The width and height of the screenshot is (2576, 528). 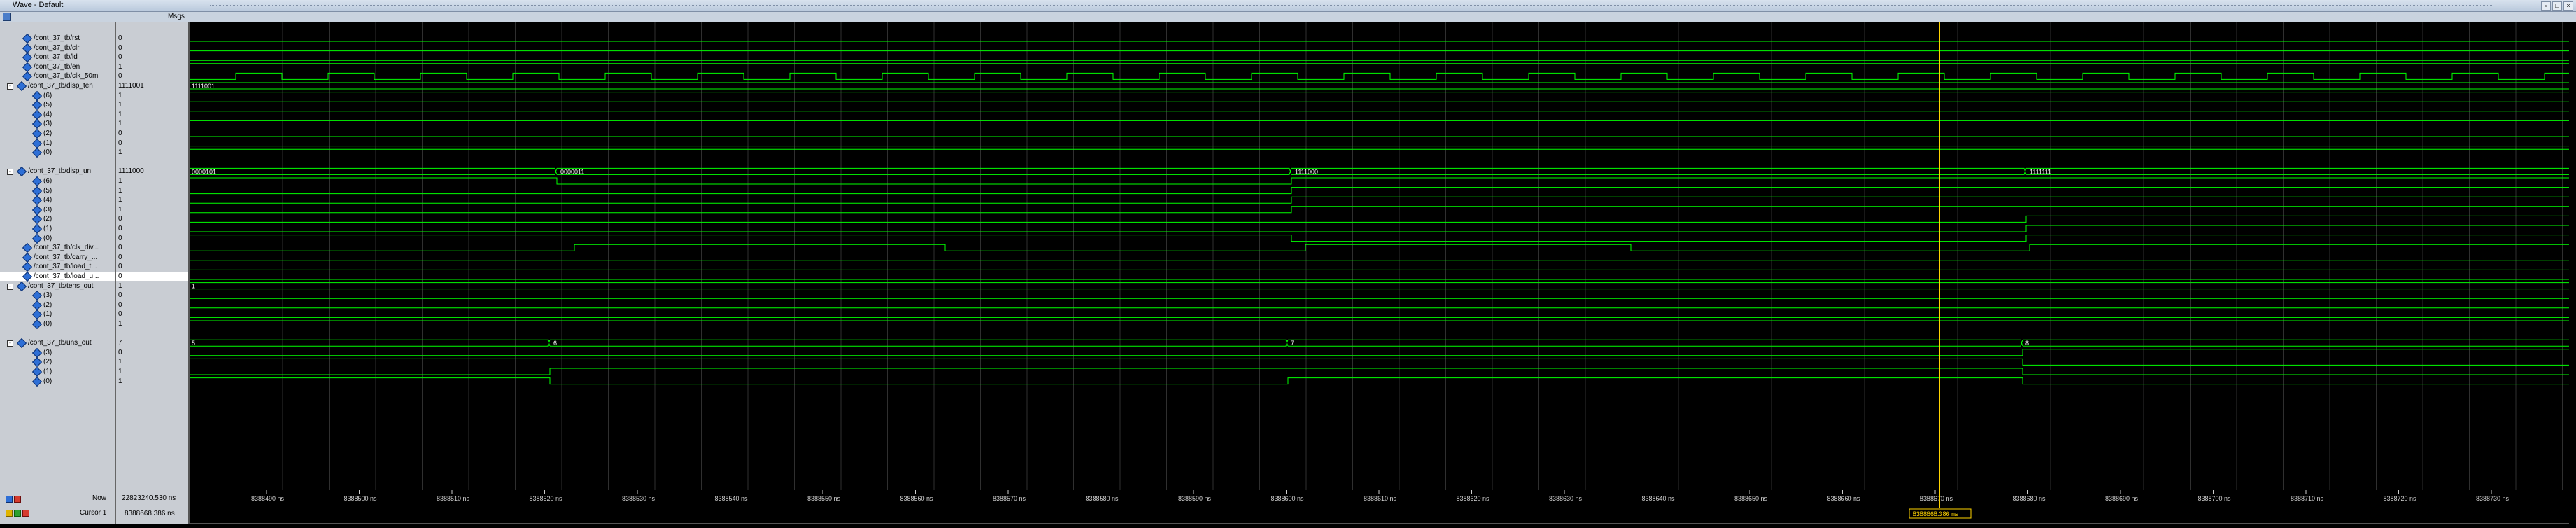 What do you see at coordinates (9, 513) in the screenshot?
I see `lock-icon` at bounding box center [9, 513].